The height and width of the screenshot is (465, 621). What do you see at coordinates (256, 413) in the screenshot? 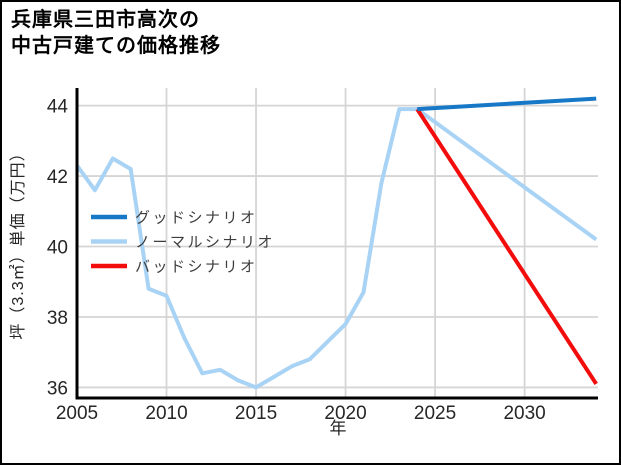
I see `x-tick-label: 2015` at bounding box center [256, 413].